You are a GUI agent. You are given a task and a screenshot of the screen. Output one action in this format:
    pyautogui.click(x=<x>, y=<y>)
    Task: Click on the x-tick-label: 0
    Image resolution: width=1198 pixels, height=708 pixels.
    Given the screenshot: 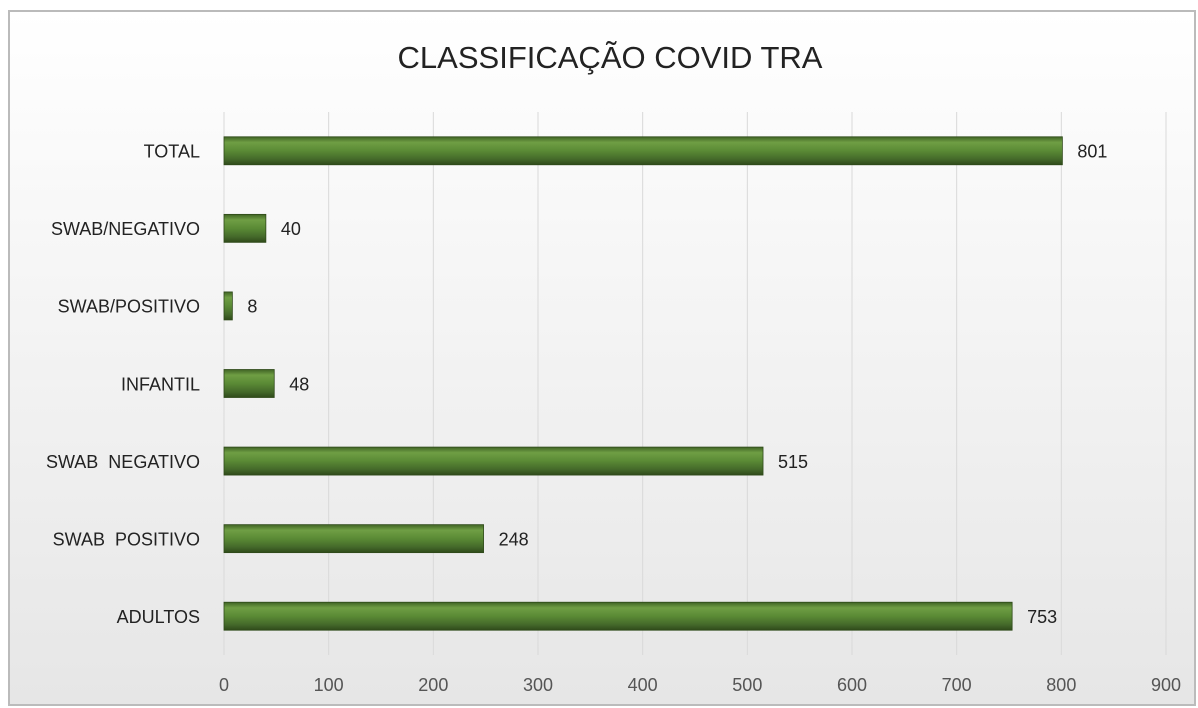 What is the action you would take?
    pyautogui.click(x=224, y=685)
    